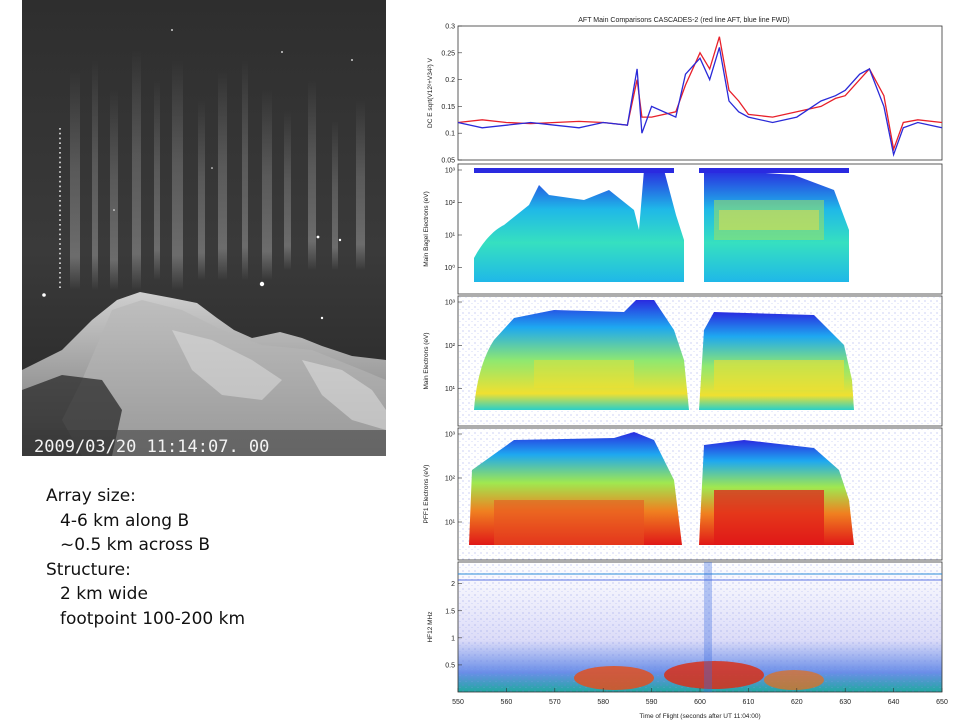  Describe the element at coordinates (450, 611) in the screenshot. I see `ytick-label: 1.5` at that location.